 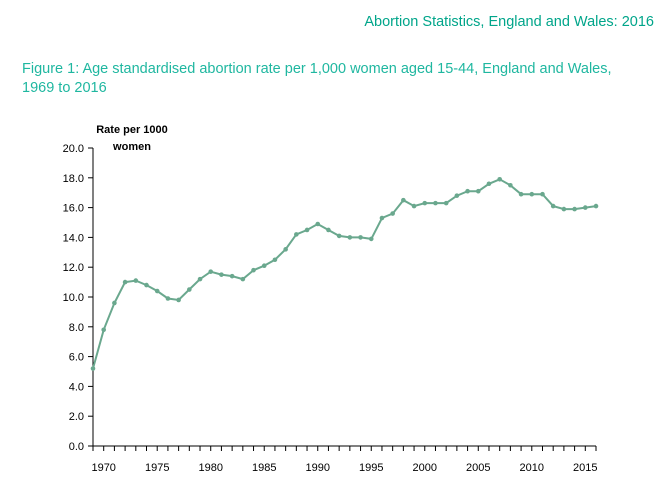 I want to click on y-tick-label: 10.0, so click(x=73, y=298).